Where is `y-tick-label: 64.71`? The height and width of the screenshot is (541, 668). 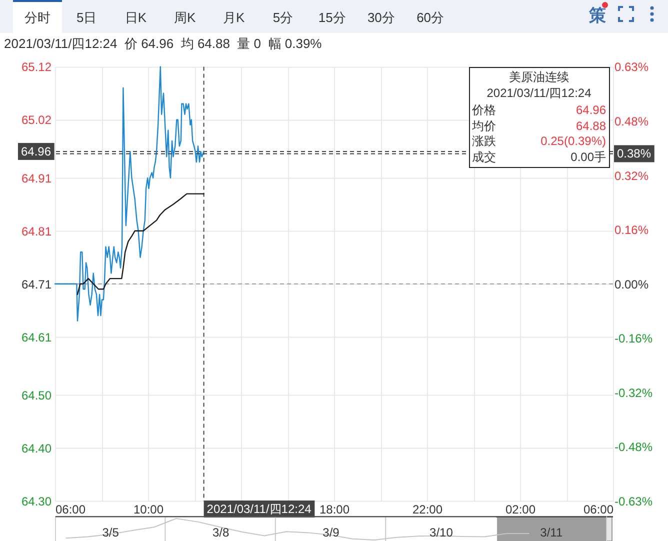 y-tick-label: 64.71 is located at coordinates (36, 284).